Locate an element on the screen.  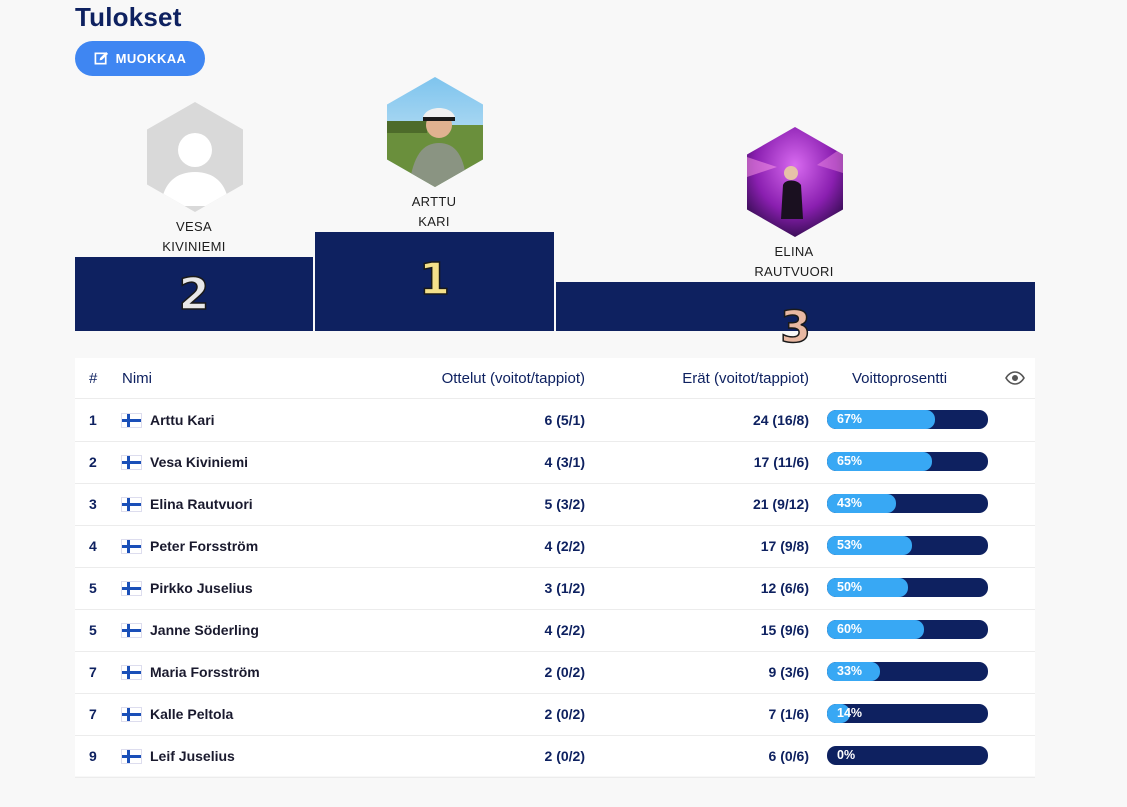
podium-third-last-name: RAUTVUORI is located at coordinates (794, 271).